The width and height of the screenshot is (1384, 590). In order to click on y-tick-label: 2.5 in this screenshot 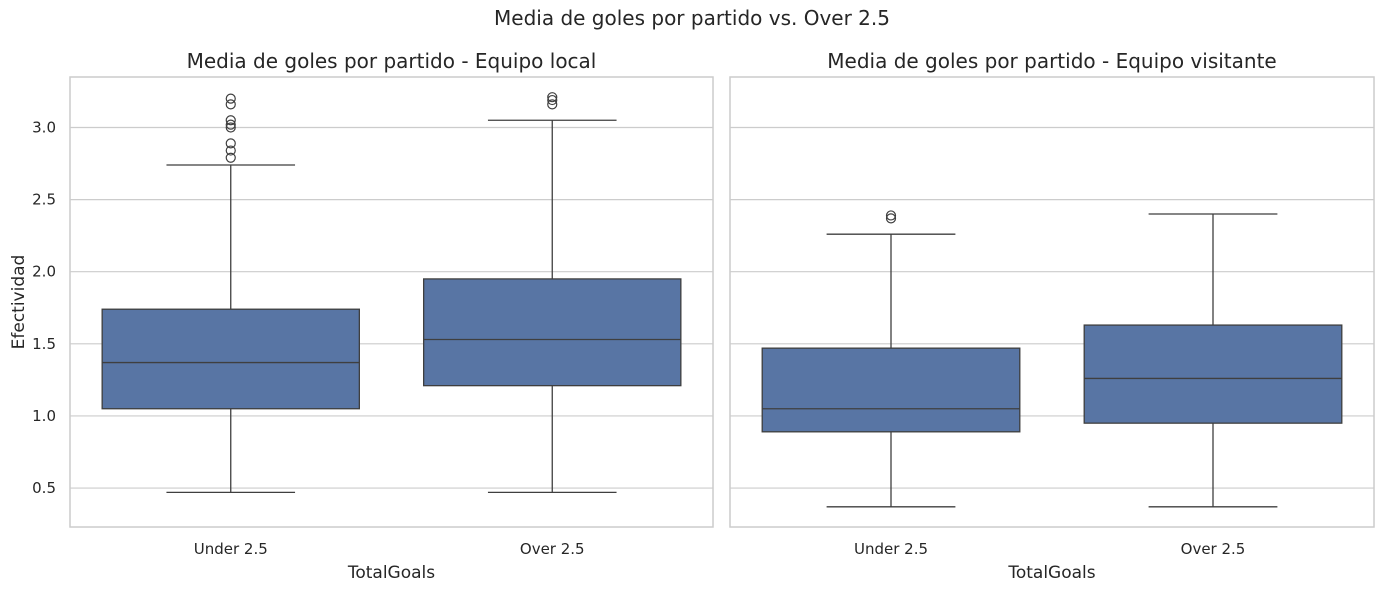, I will do `click(44, 200)`.